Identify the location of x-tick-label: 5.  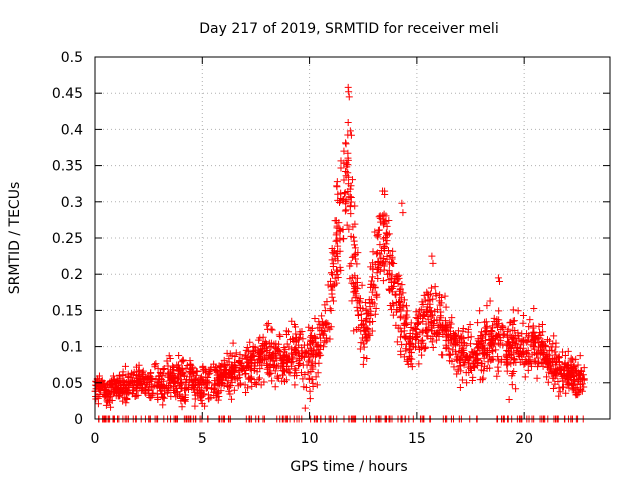
(202, 439).